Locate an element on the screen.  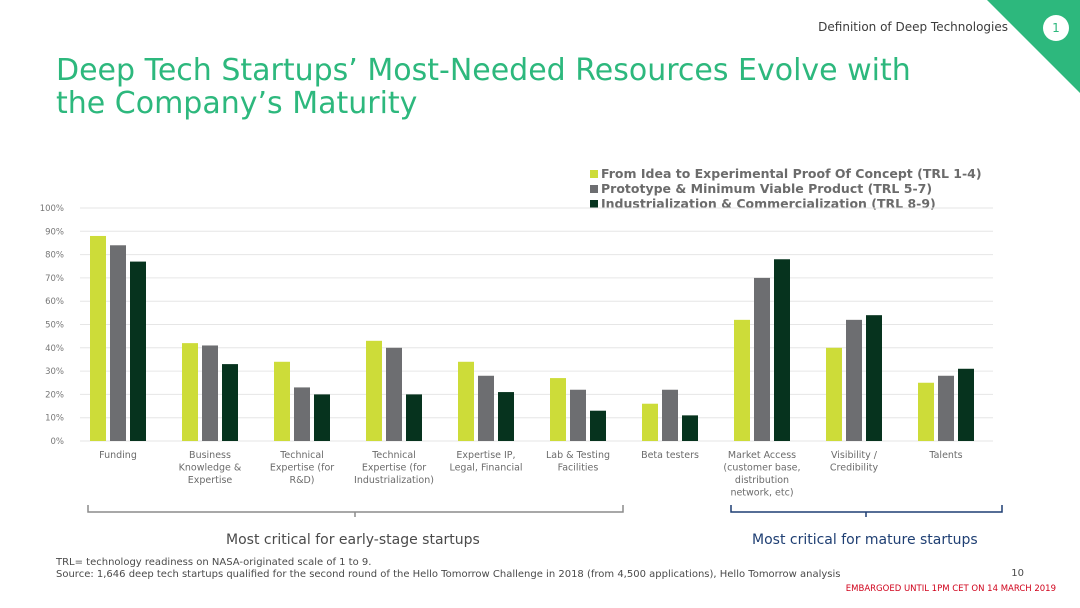
x-category-label: Technical Expertise (for R&D) is located at coordinates (302, 468).